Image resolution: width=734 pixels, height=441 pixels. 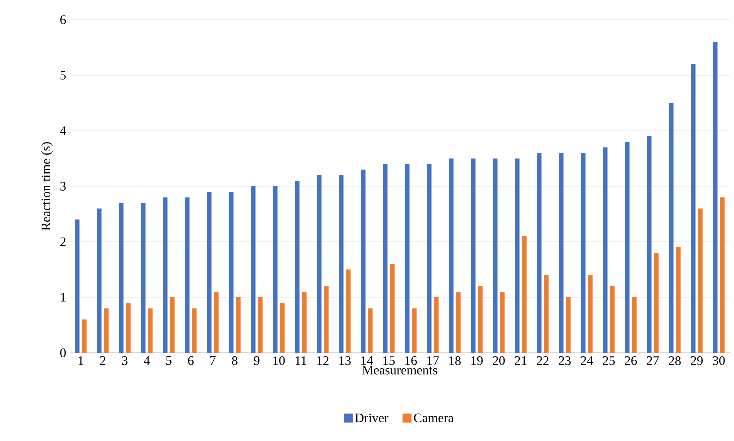 I want to click on x-tick-label: 27, so click(x=653, y=361).